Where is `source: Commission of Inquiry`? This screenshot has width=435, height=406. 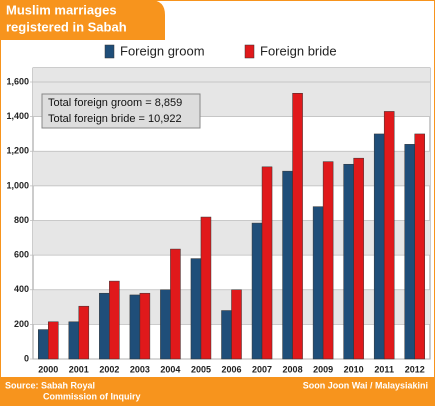
source: Commission of Inquiry is located at coordinates (92, 396).